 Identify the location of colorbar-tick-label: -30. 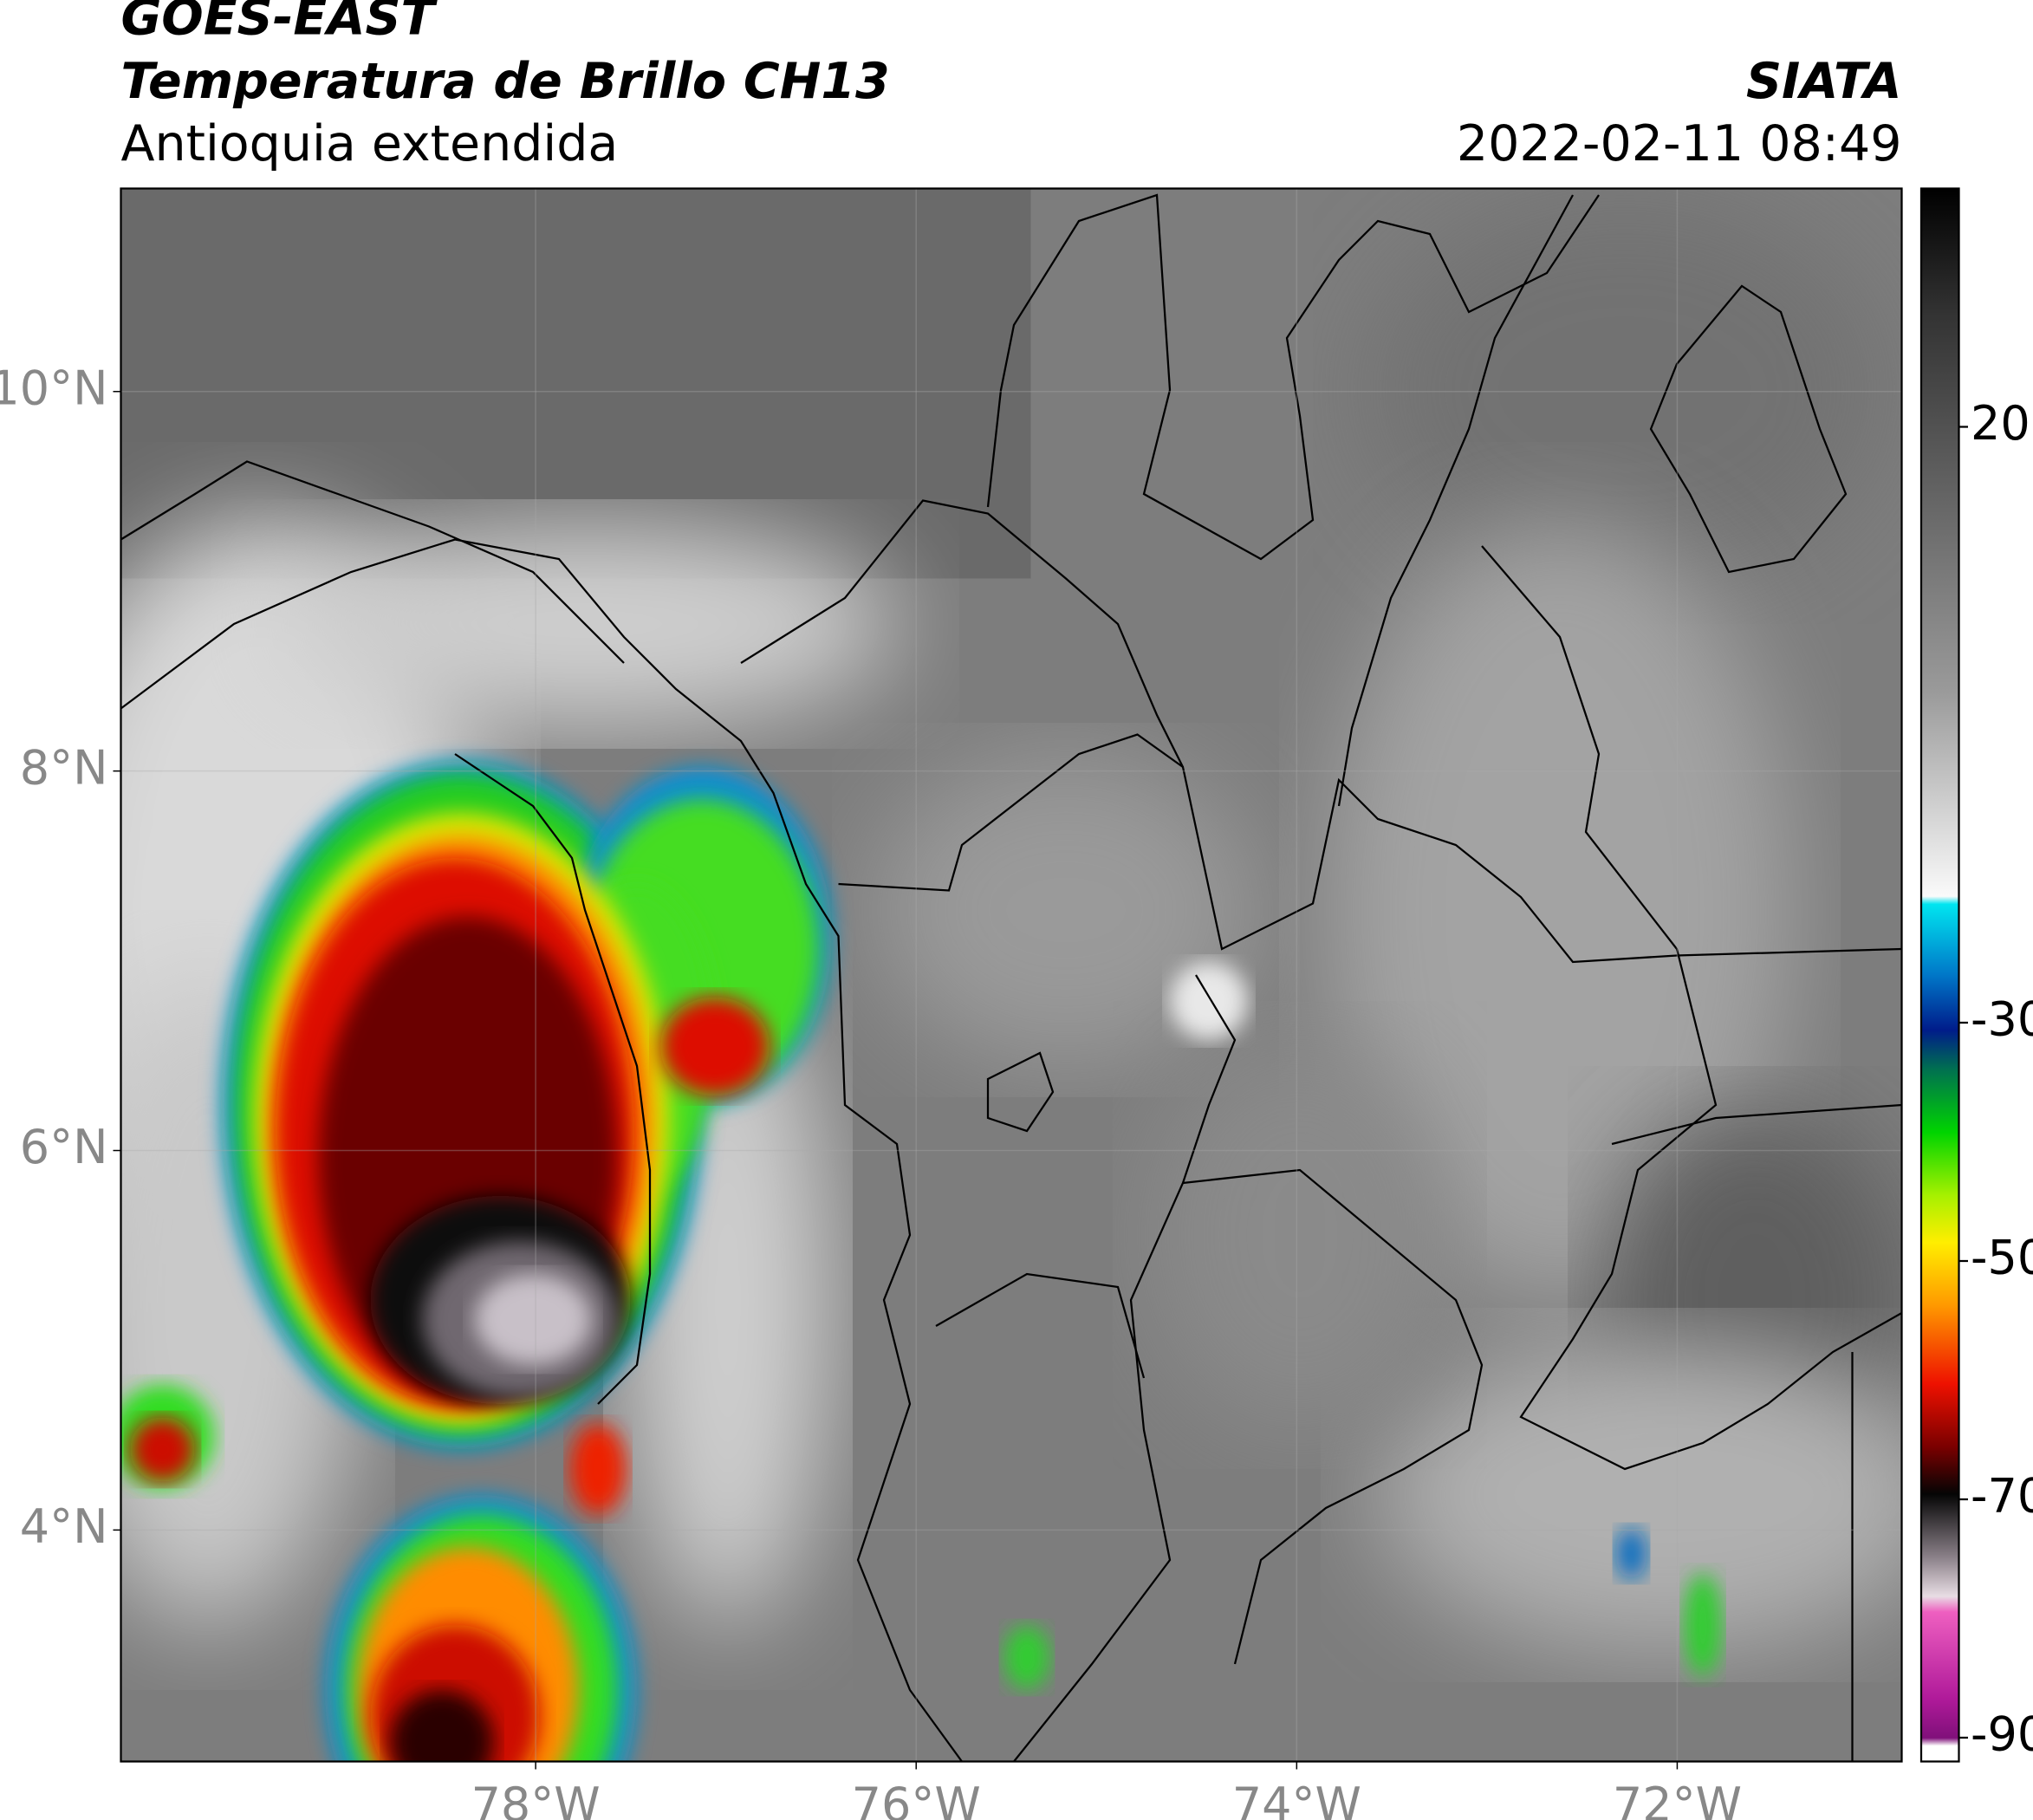
(2002, 1019).